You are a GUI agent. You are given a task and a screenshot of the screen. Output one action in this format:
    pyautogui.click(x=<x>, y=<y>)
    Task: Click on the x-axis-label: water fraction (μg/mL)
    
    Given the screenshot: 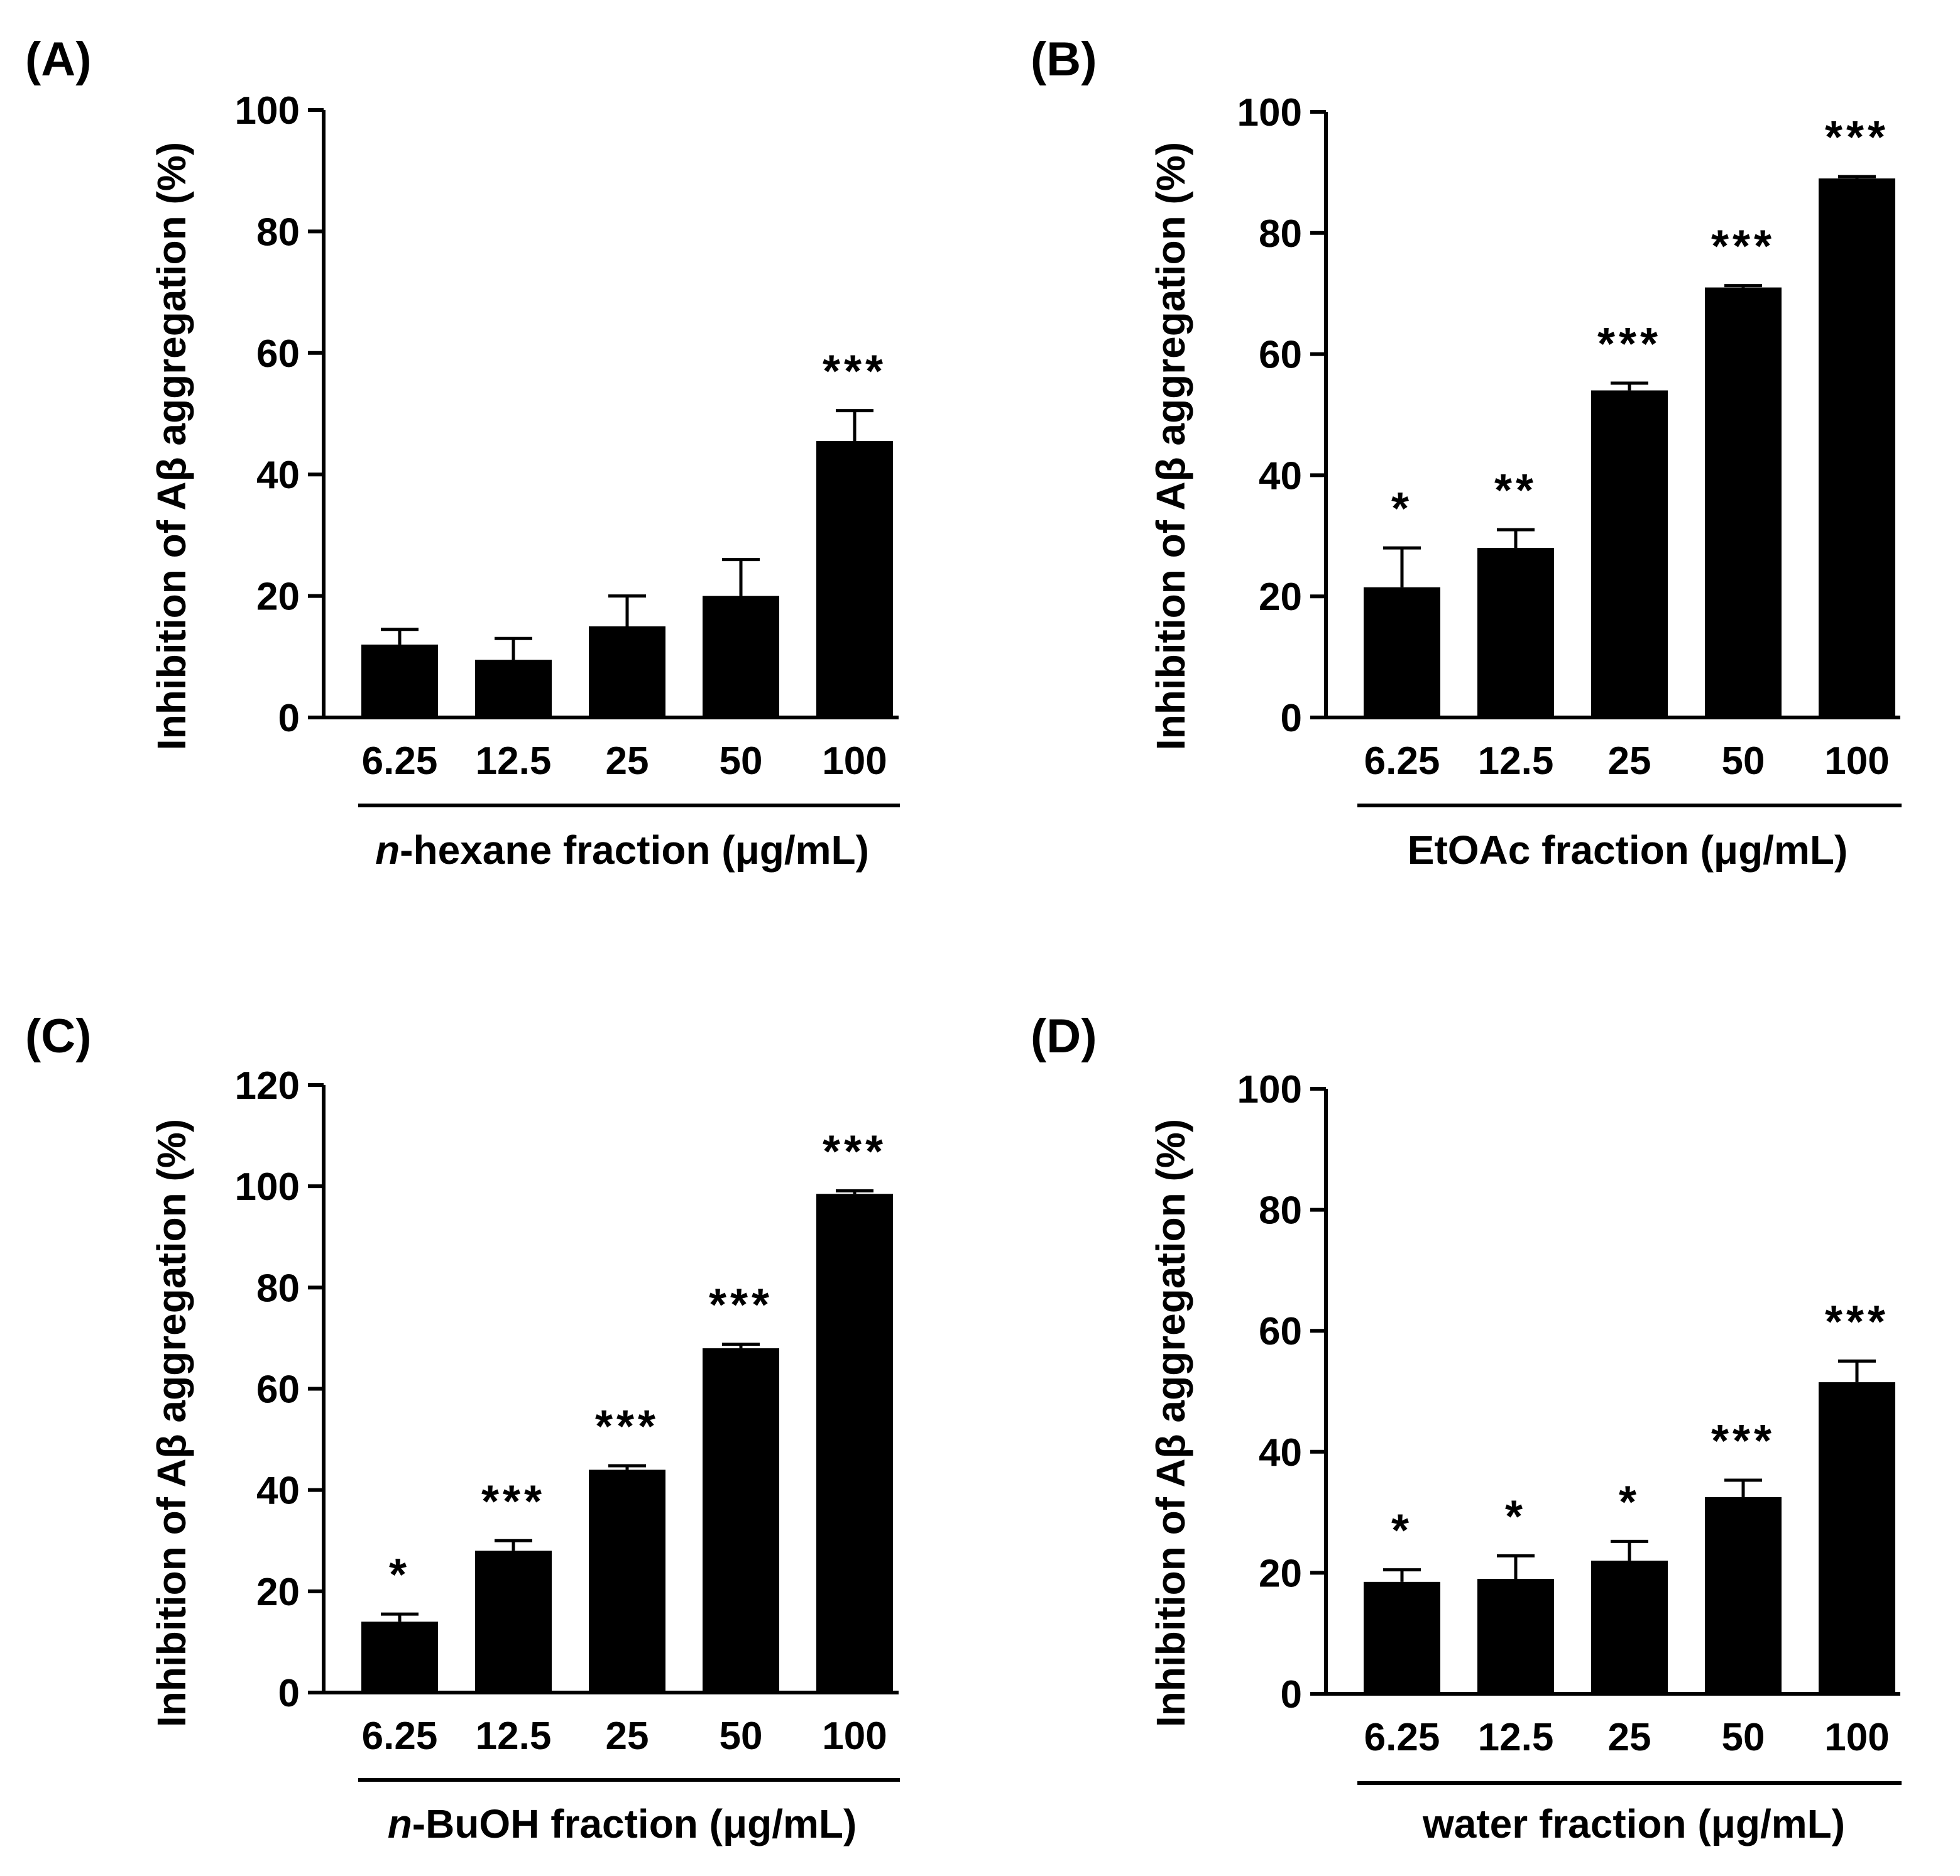 What is the action you would take?
    pyautogui.click(x=1633, y=1823)
    